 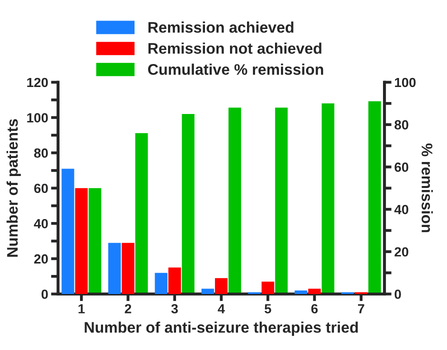 What do you see at coordinates (81, 309) in the screenshot?
I see `x-tick-label: 1` at bounding box center [81, 309].